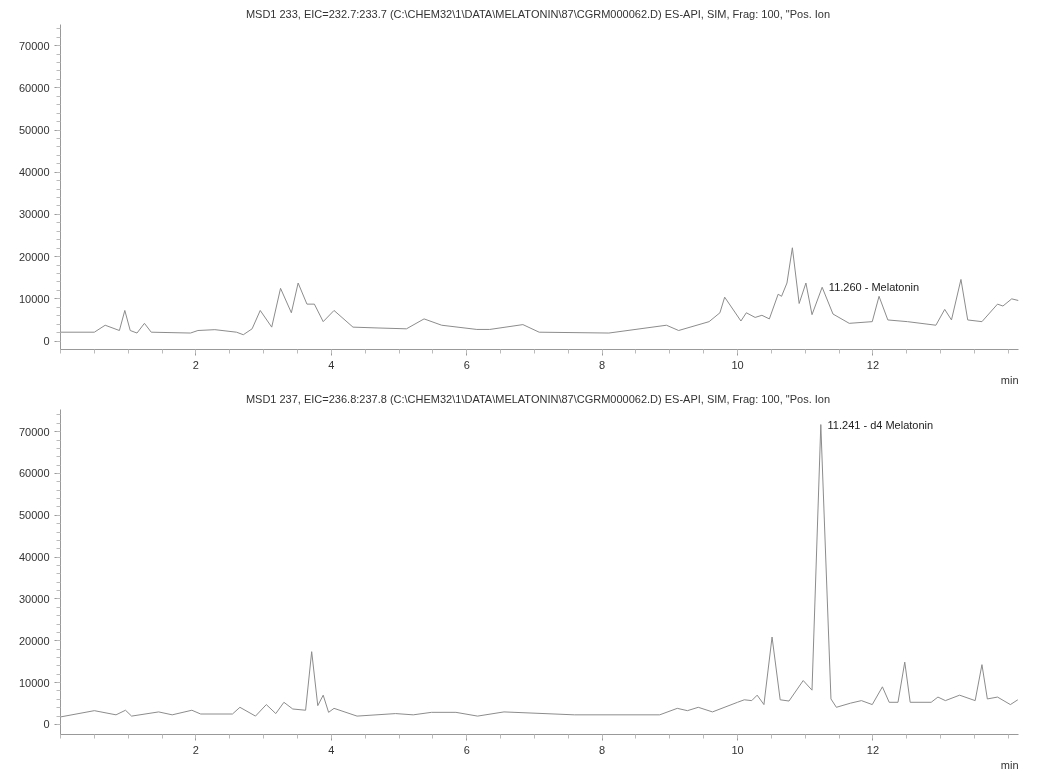 The width and height of the screenshot is (1037, 779). I want to click on line-series, so click(539, 291).